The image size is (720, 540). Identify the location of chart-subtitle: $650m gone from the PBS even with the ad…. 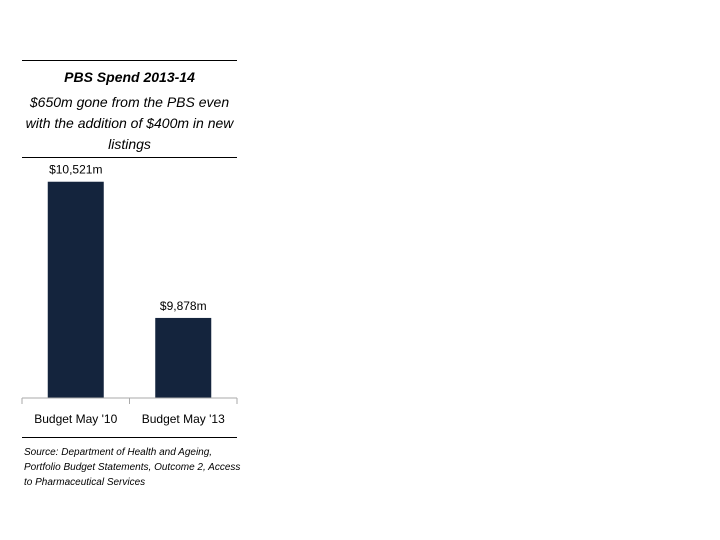
(129, 123).